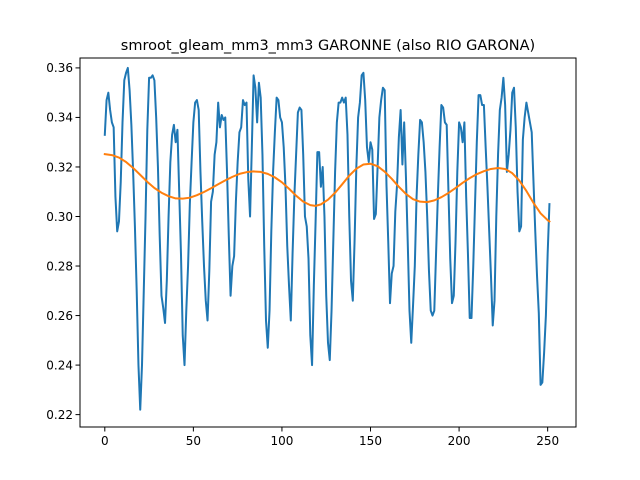 The width and height of the screenshot is (640, 480). Describe the element at coordinates (459, 441) in the screenshot. I see `x-tick-label: 200` at that location.